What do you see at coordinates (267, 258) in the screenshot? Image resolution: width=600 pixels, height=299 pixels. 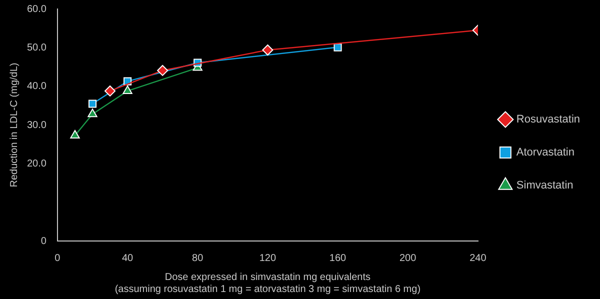 I see `x-tick-label: 120` at bounding box center [267, 258].